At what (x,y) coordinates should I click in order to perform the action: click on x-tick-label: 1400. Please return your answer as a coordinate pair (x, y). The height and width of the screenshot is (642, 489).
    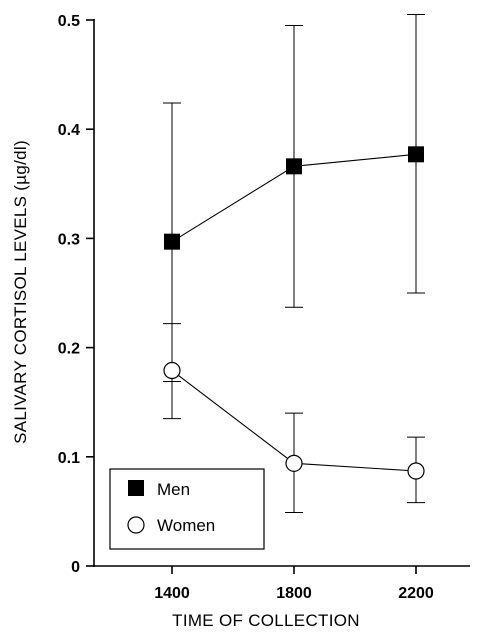
    Looking at the image, I should click on (172, 593).